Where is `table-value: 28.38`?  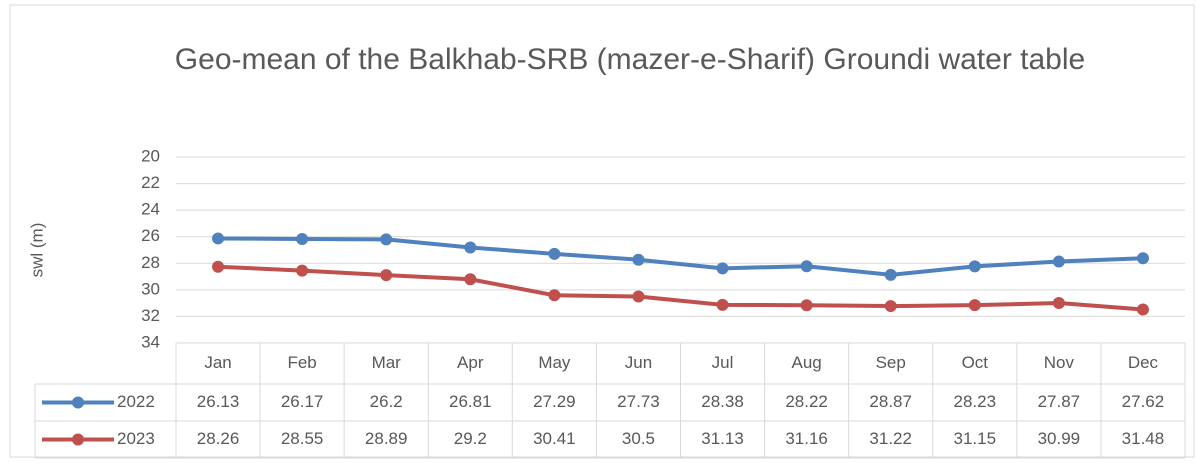
table-value: 28.38 is located at coordinates (722, 401).